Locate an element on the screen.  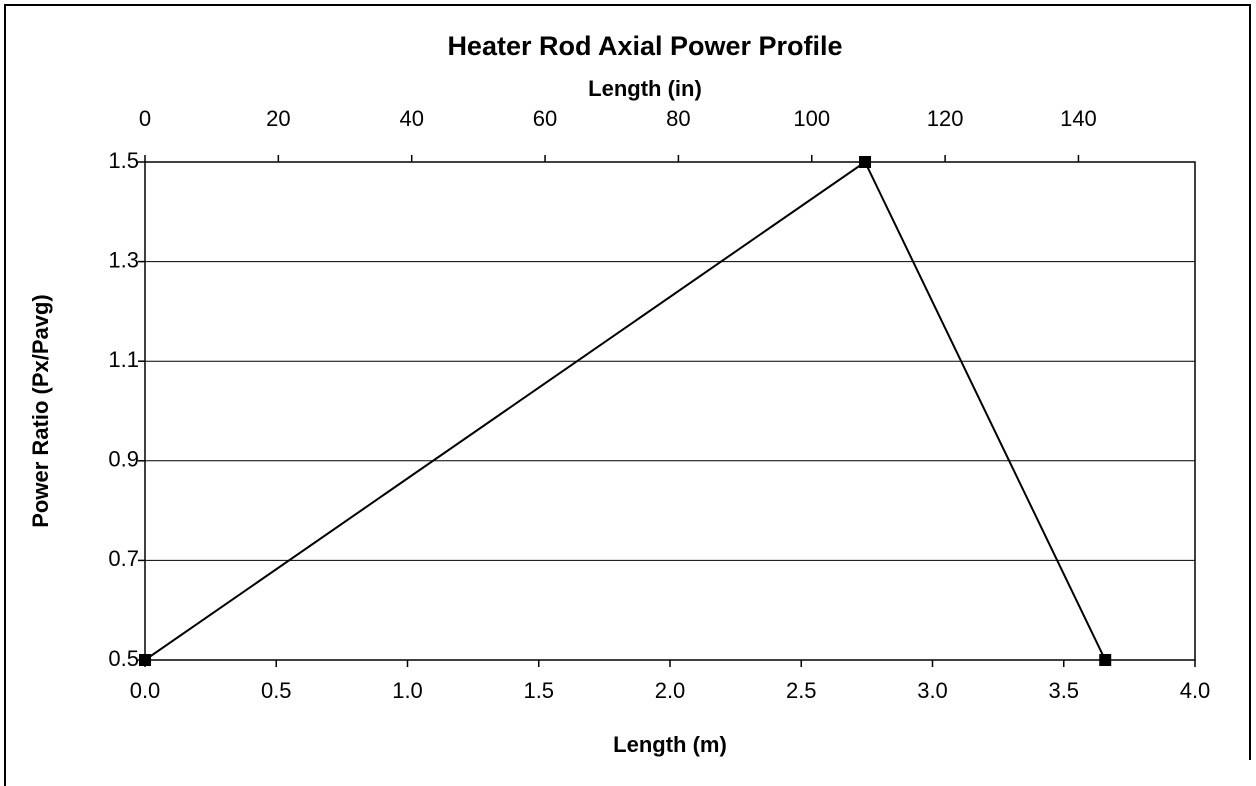
x2-tick-label: 20 is located at coordinates (278, 118).